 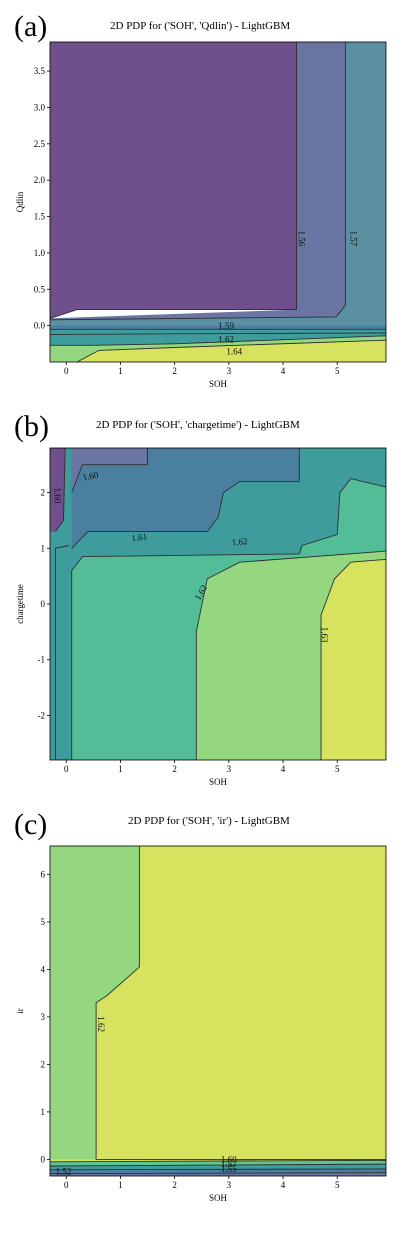 What do you see at coordinates (283, 371) in the screenshot?
I see `panel-a-x-tick-label-4: 4` at bounding box center [283, 371].